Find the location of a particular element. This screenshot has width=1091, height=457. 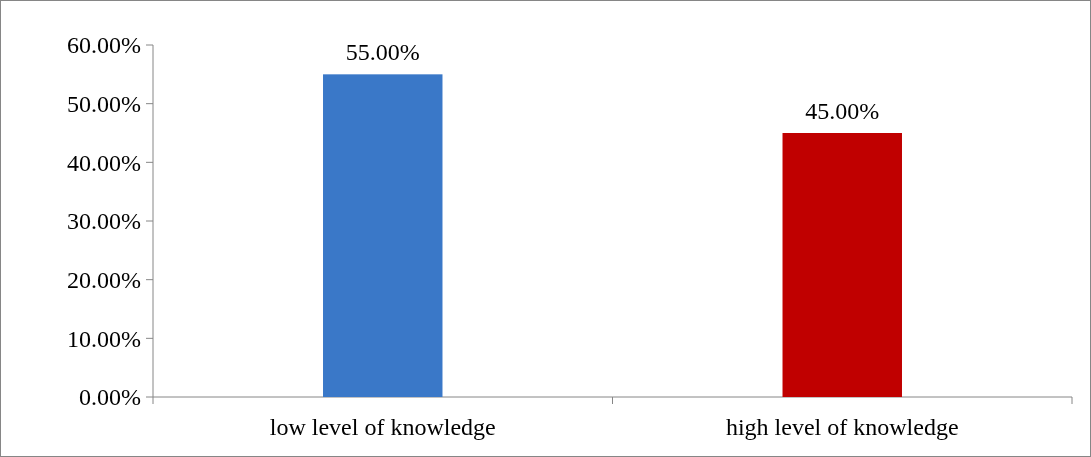

x-tick-label: low level of knowledge is located at coordinates (382, 427).